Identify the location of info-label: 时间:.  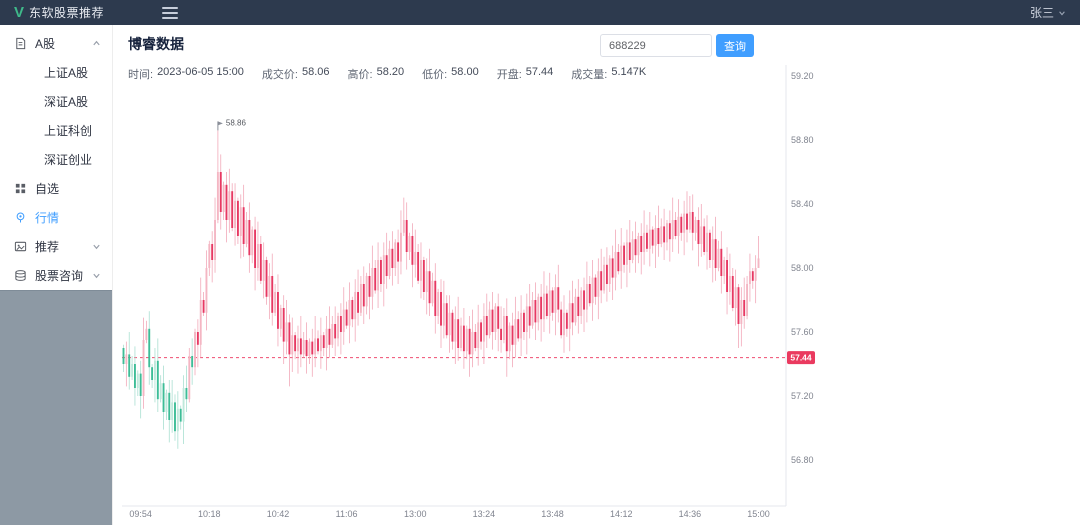
(141, 75).